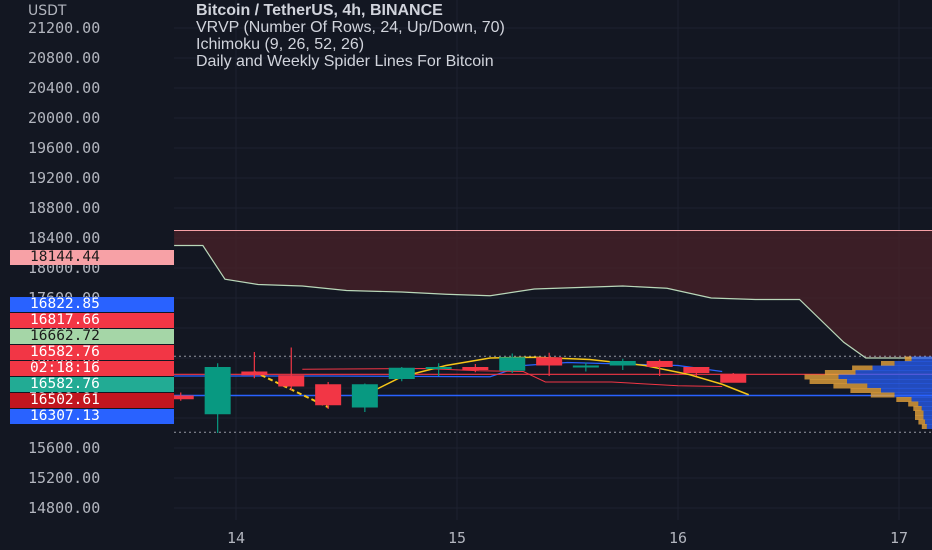 This screenshot has height=550, width=932. Describe the element at coordinates (899, 538) in the screenshot. I see `x-tick-label: 17` at that location.